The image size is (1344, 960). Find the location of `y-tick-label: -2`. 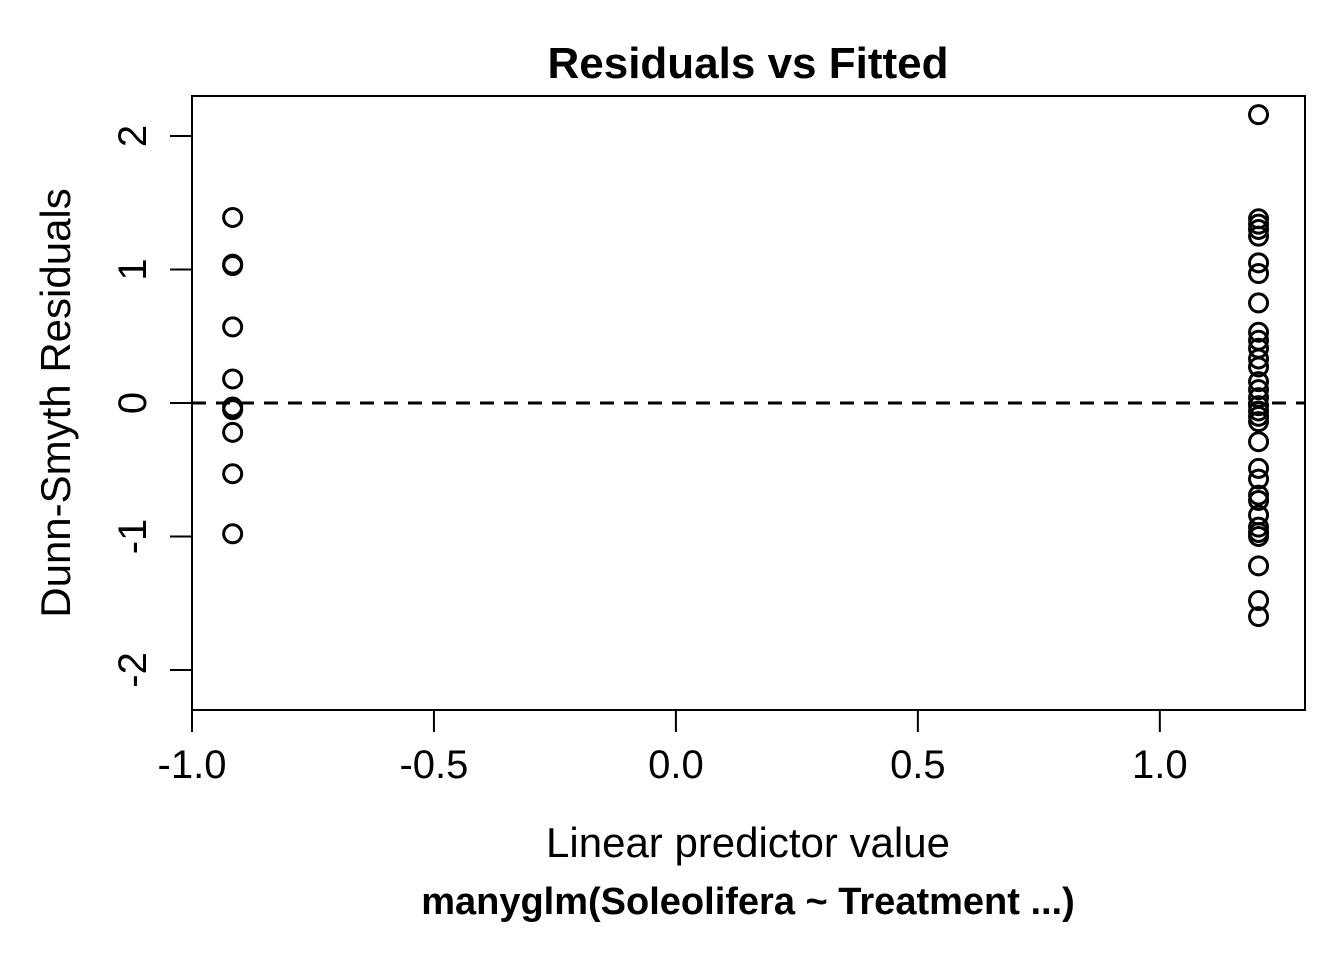

y-tick-label: -2 is located at coordinates (133, 670).